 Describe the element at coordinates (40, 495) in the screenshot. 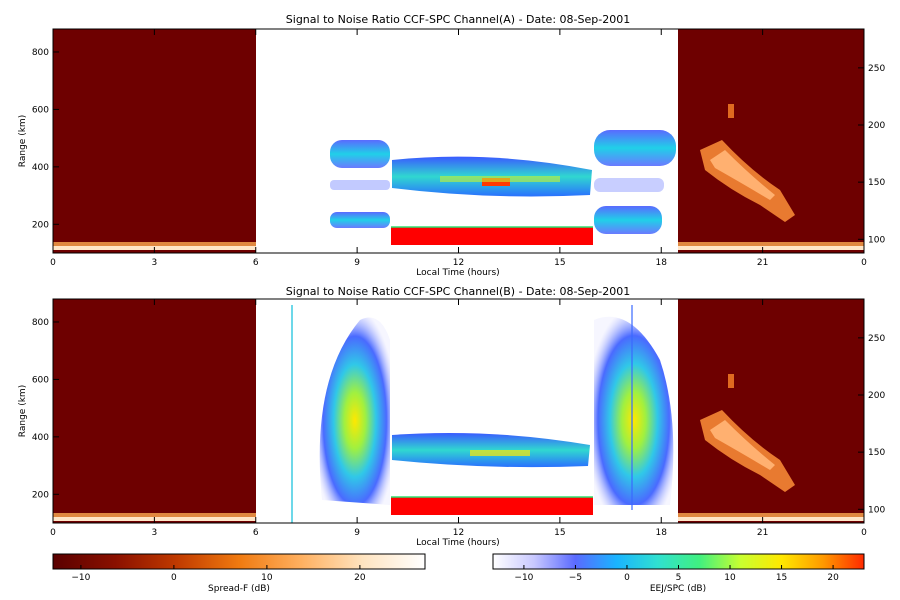

I see `panel-b-ytick-label: 200` at that location.